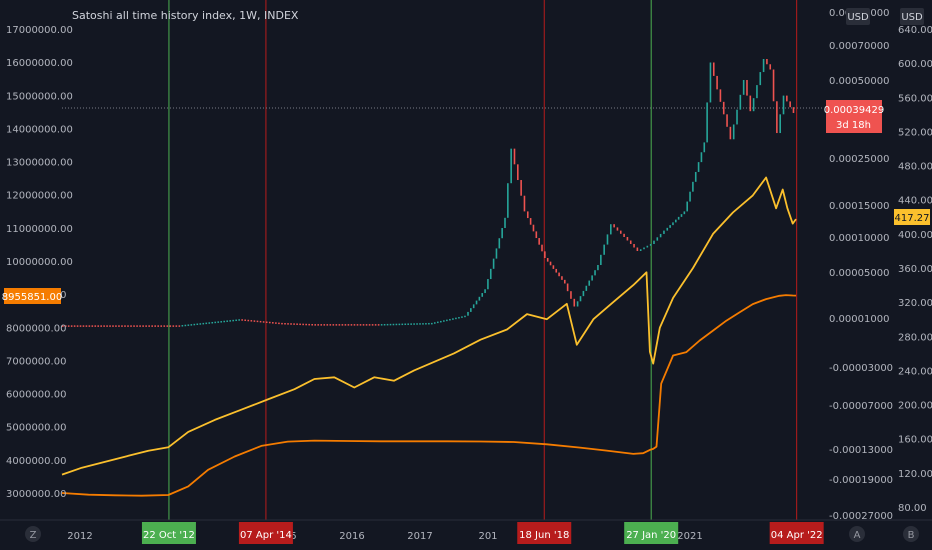 Image resolution: width=932 pixels, height=550 pixels. Describe the element at coordinates (36, 461) in the screenshot. I see `left-tick-label: 4000000.00` at that location.